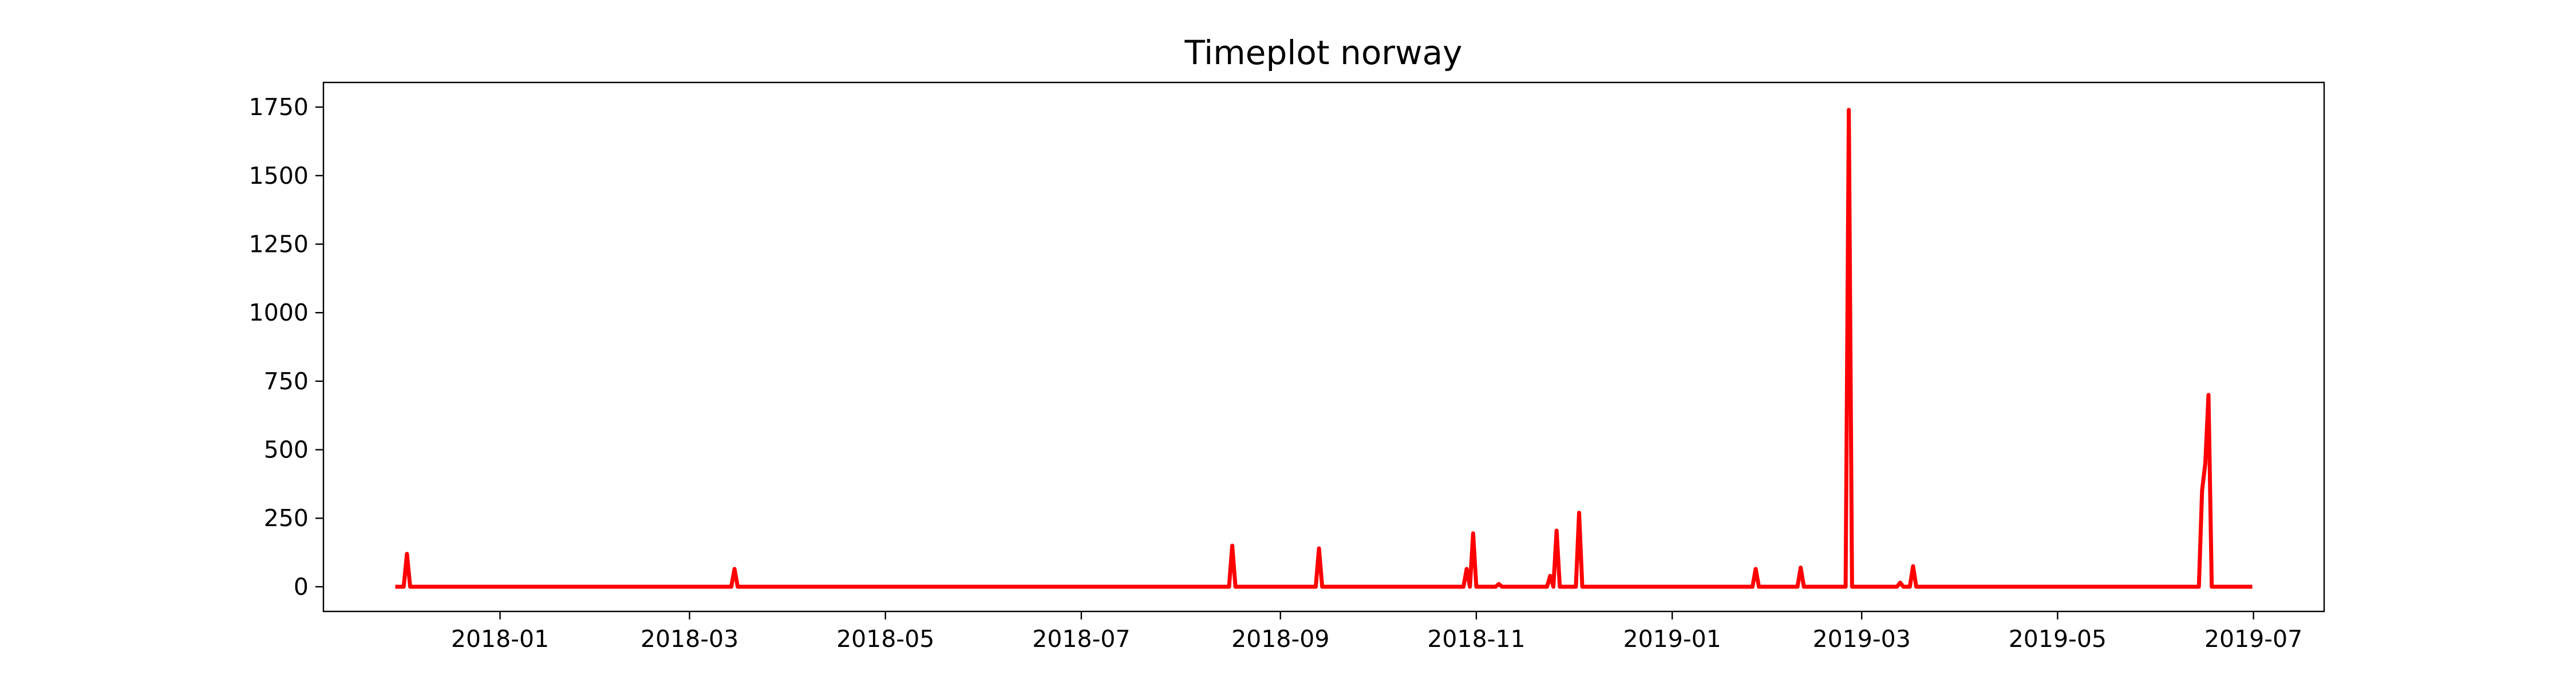 This screenshot has height=687, width=2576. I want to click on x-tick-label: 2019-07, so click(2253, 639).